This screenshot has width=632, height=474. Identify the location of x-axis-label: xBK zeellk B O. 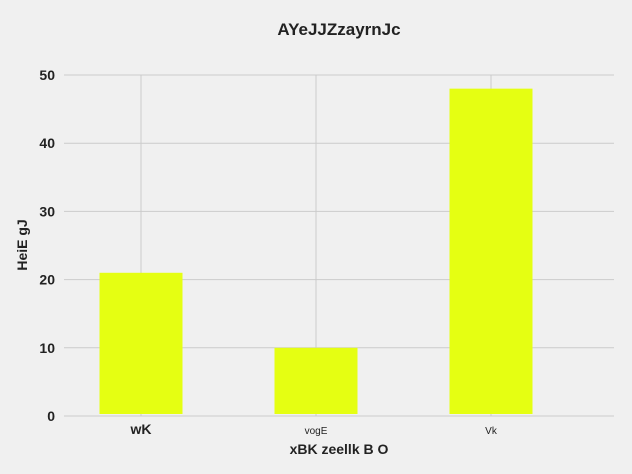
(339, 449).